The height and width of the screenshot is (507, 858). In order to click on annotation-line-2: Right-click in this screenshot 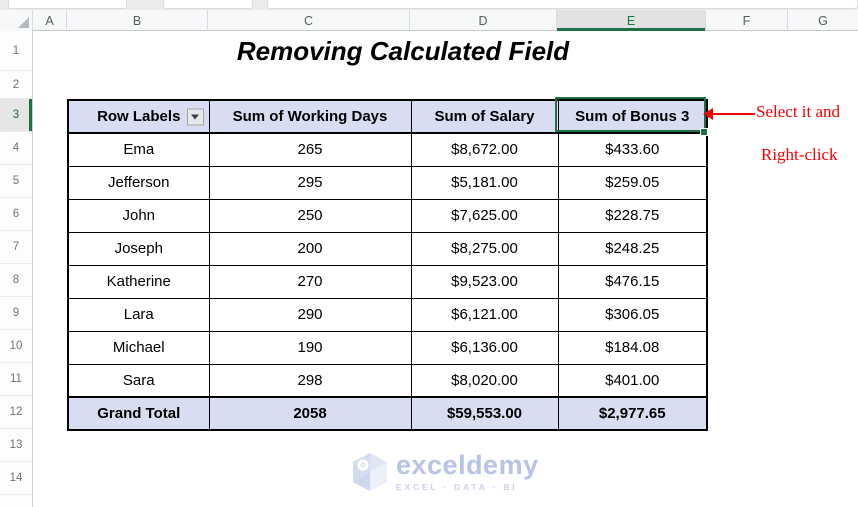, I will do `click(799, 154)`.